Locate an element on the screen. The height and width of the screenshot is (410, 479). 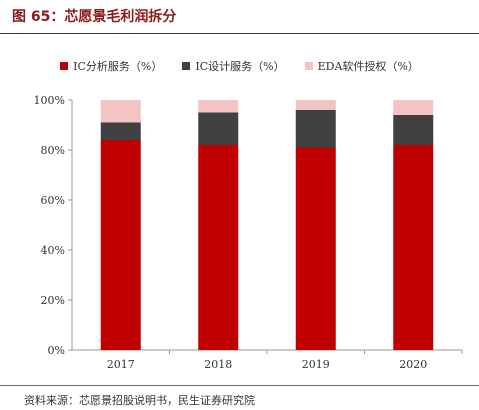
legend-label-ic-design: IC设计服务（%） is located at coordinates (240, 66).